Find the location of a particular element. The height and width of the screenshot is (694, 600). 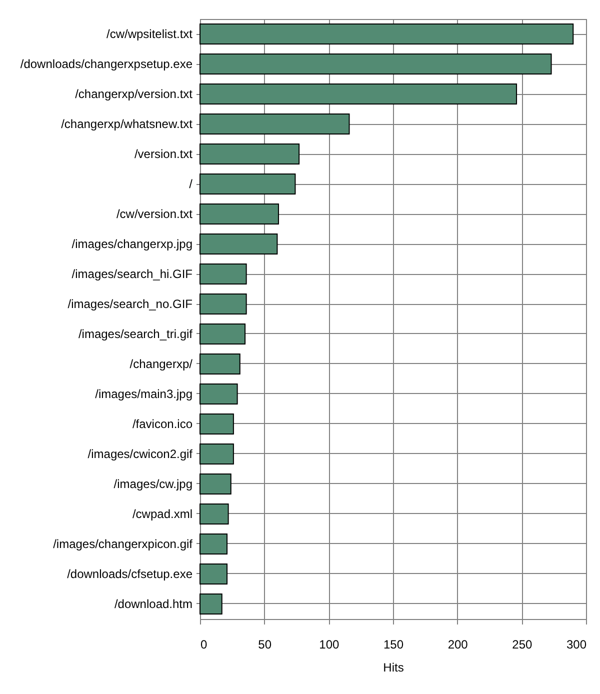

y-tick-label: /downloads/cfsetup.exe is located at coordinates (130, 573).